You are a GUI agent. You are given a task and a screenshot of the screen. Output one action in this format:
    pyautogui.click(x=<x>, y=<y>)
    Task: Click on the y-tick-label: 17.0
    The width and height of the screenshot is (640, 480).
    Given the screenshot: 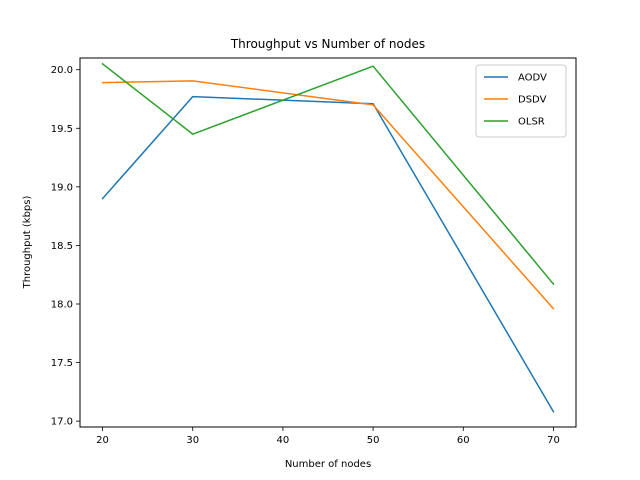 What is the action you would take?
    pyautogui.click(x=62, y=422)
    